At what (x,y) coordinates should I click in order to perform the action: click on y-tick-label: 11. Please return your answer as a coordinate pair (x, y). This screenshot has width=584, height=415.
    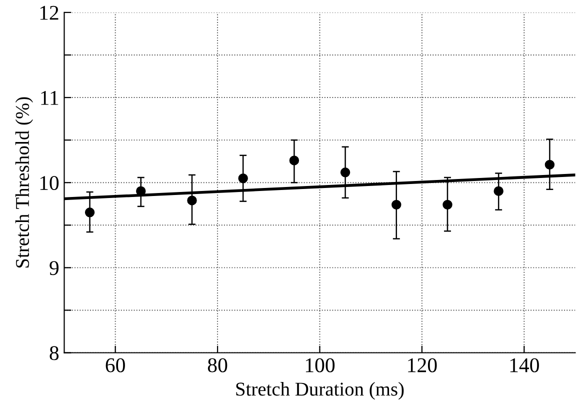
    Looking at the image, I should click on (49, 98).